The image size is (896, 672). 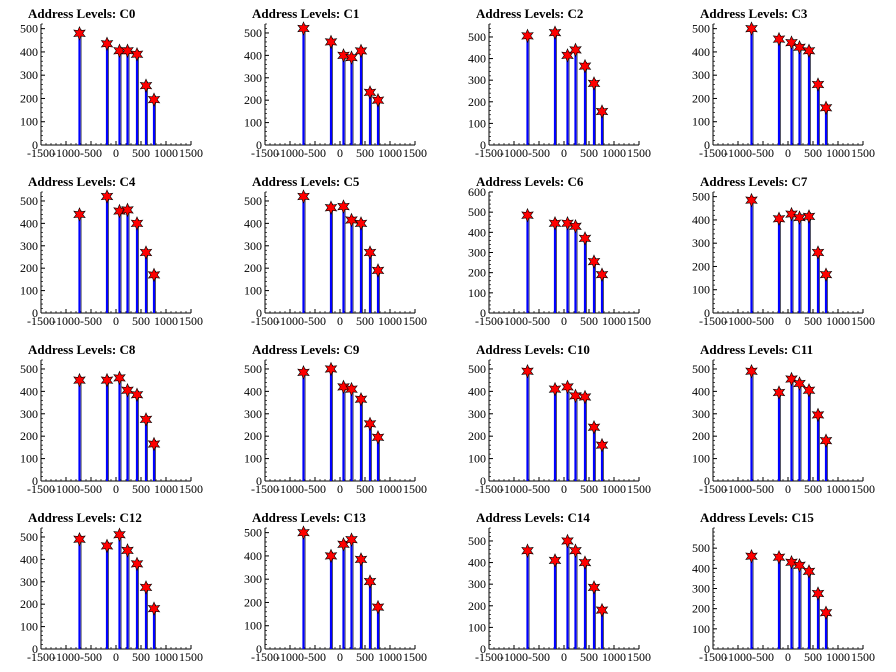 What do you see at coordinates (530, 181) in the screenshot?
I see `chart-title: Address Levels: C6` at bounding box center [530, 181].